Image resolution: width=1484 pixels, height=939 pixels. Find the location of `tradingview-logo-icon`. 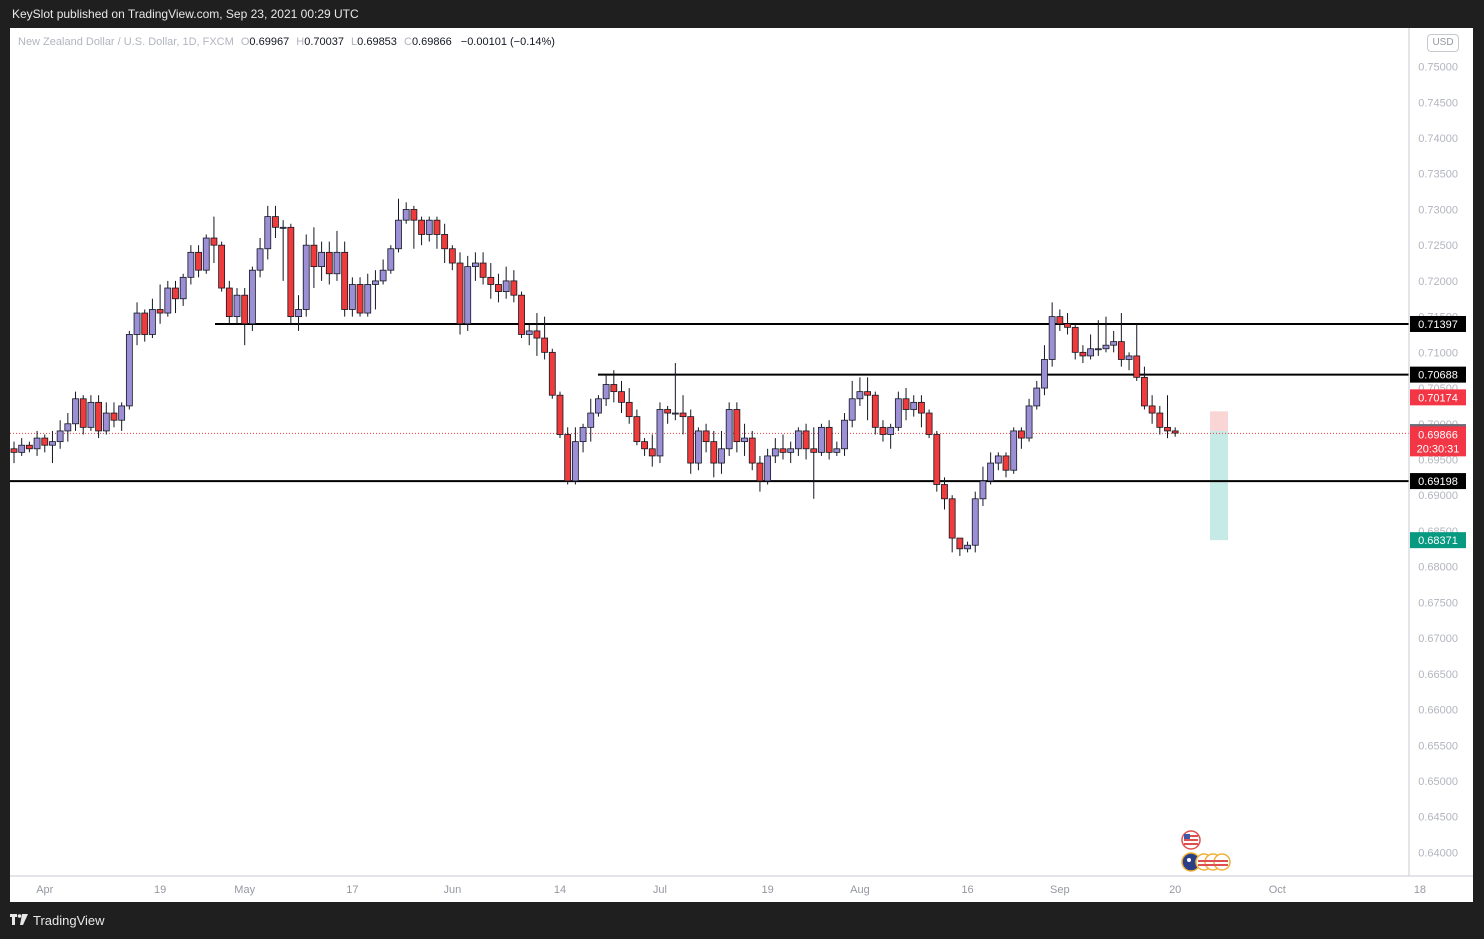

tradingview-logo-icon is located at coordinates (19, 920).